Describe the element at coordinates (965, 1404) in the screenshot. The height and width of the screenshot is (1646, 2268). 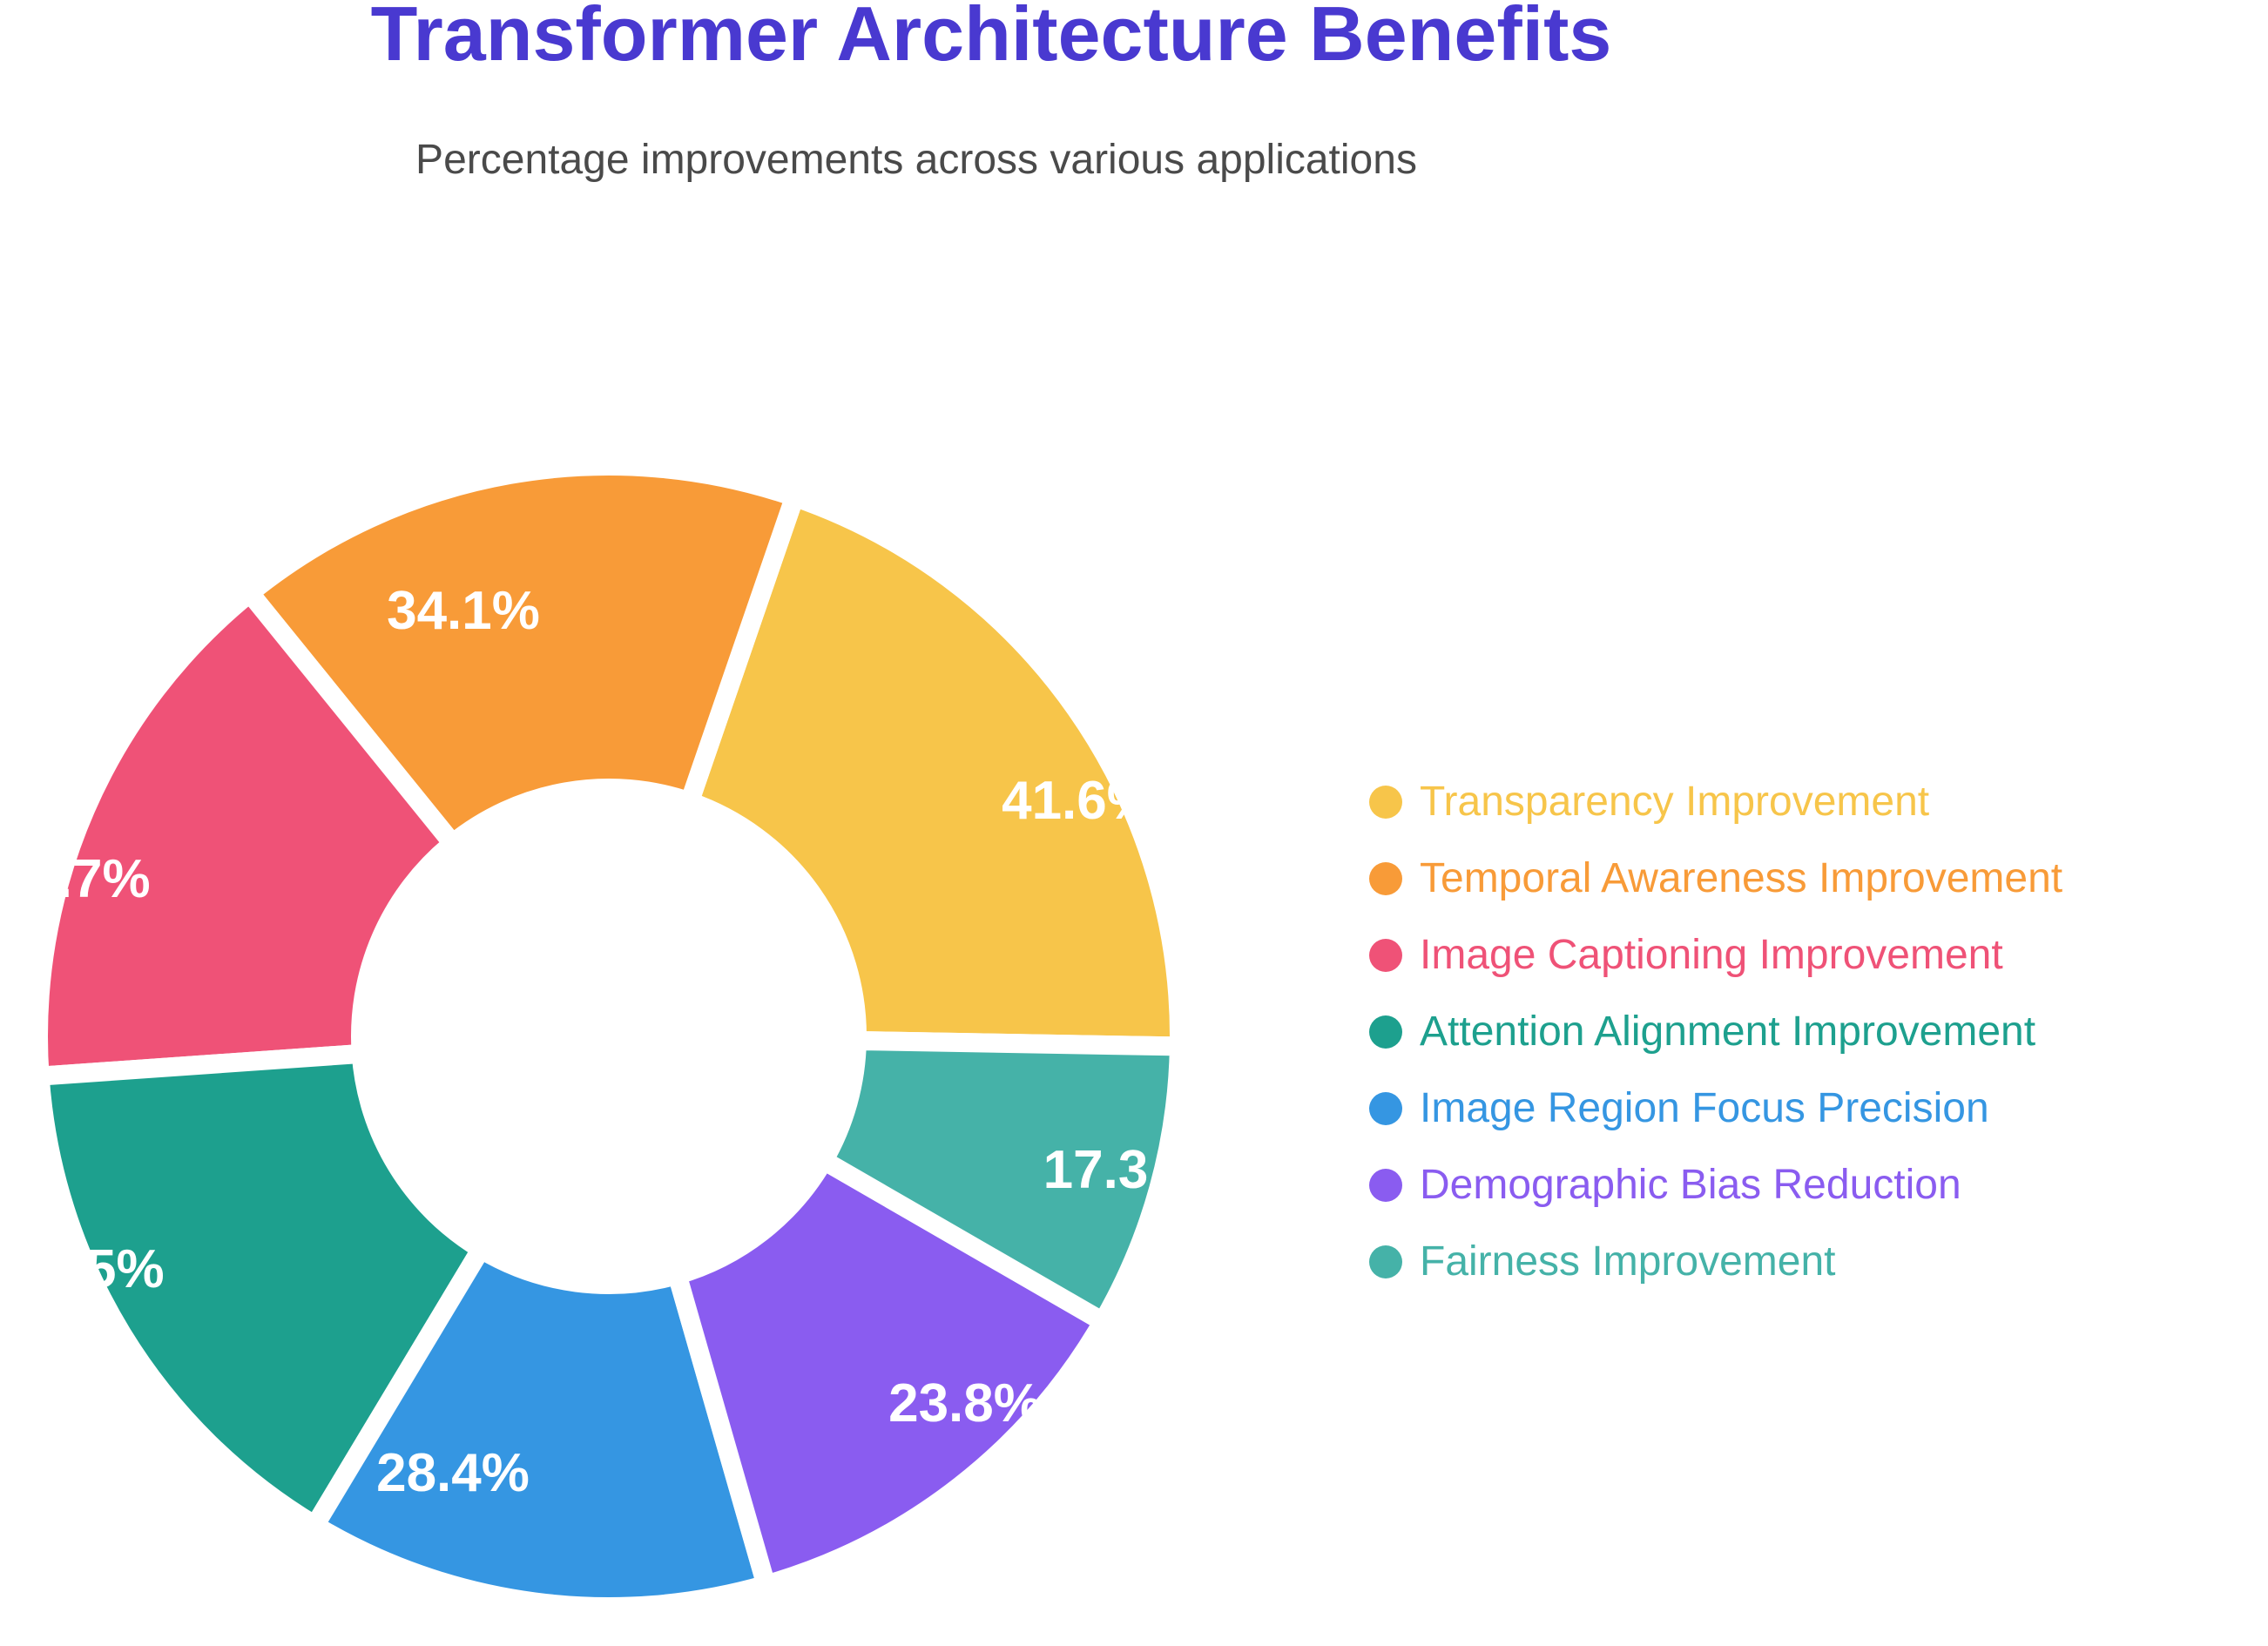
I see `segment-value-label: 23.8%` at that location.